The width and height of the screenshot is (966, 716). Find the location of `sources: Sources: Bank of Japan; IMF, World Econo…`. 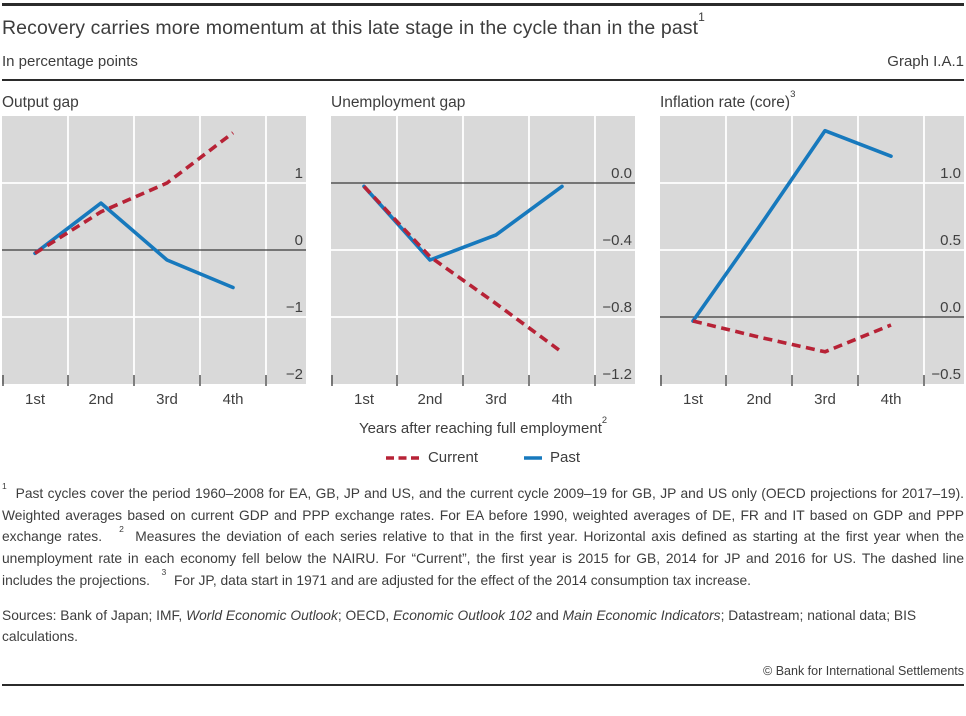

sources: Sources: Bank of Japan; IMF, World Econo… is located at coordinates (459, 626).